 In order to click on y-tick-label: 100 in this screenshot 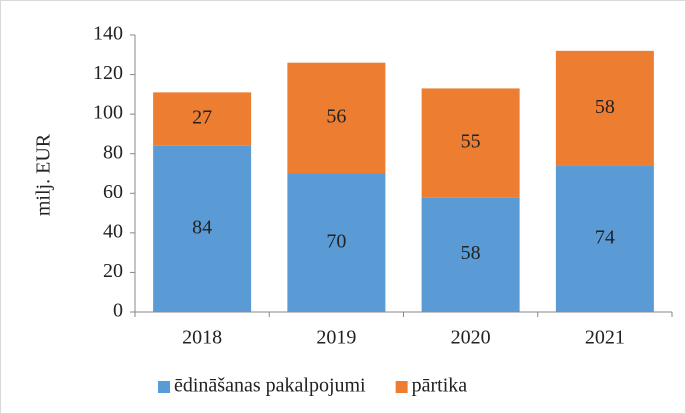, I will do `click(108, 113)`.